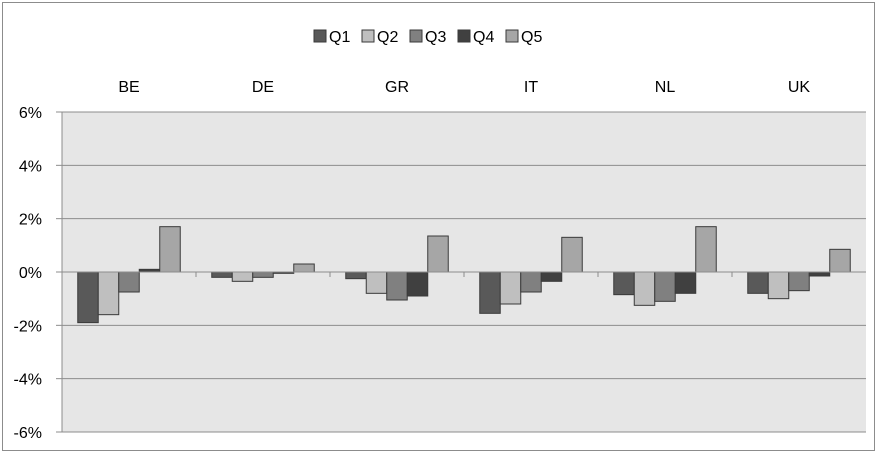 This screenshot has height=456, width=880. I want to click on category-label: NL, so click(665, 87).